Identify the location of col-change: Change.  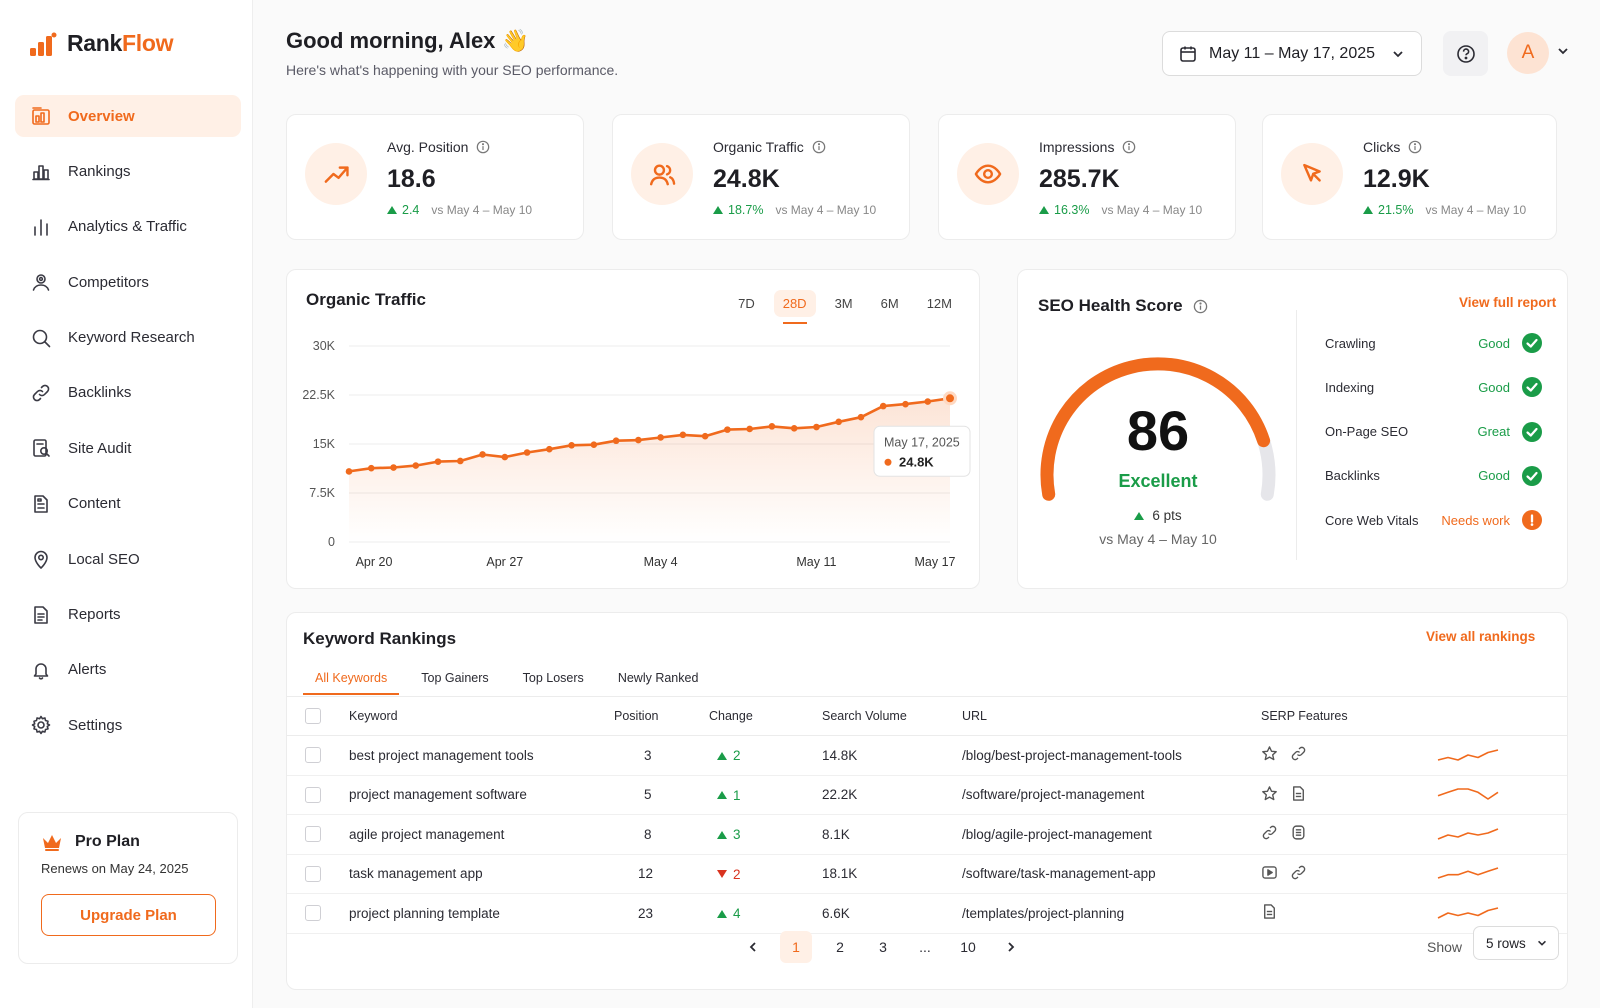
(765, 716).